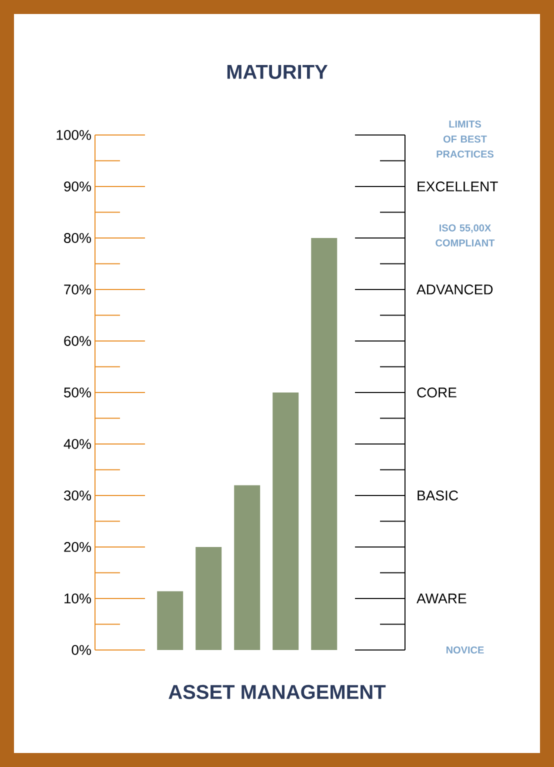  Describe the element at coordinates (458, 187) in the screenshot. I see `text: EXCELLENT` at that location.